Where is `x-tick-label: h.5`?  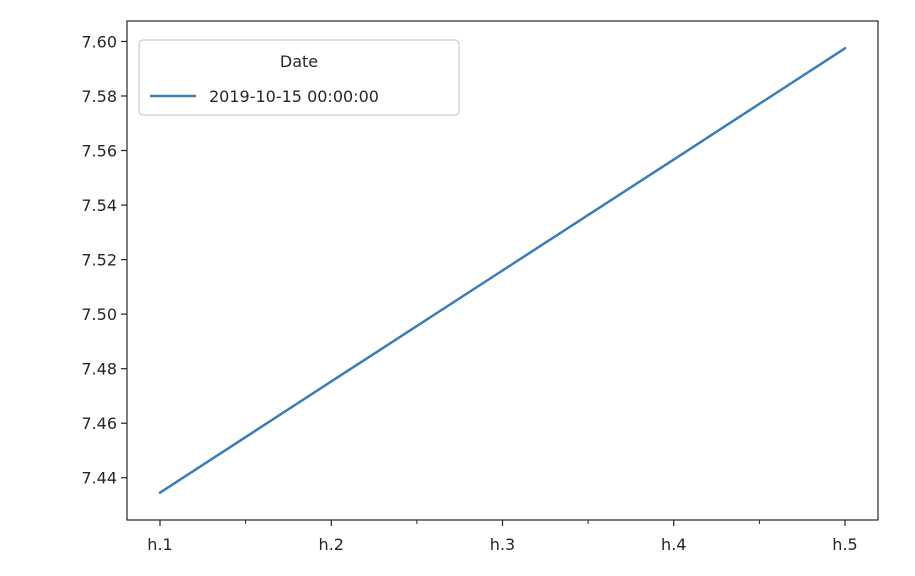
x-tick-label: h.5 is located at coordinates (844, 544).